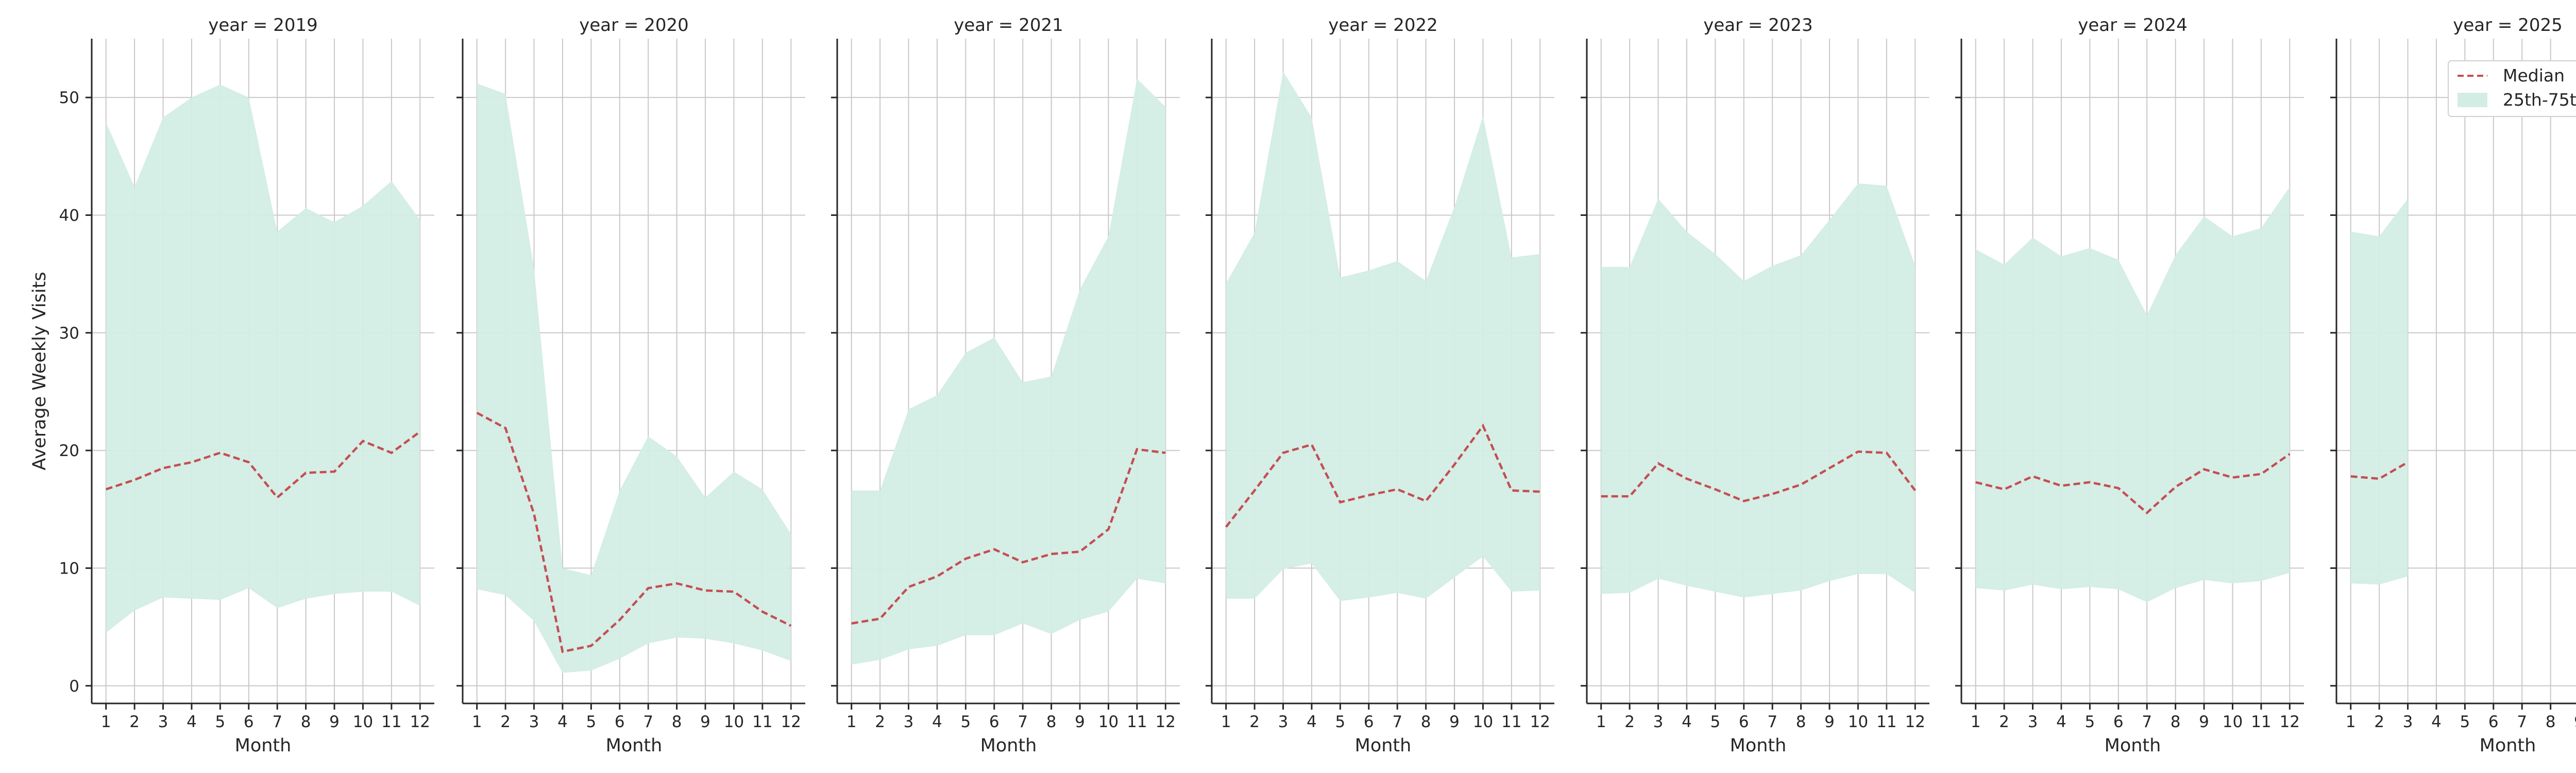 This screenshot has width=2576, height=773. What do you see at coordinates (74, 686) in the screenshot?
I see `y-tick-label: 0` at bounding box center [74, 686].